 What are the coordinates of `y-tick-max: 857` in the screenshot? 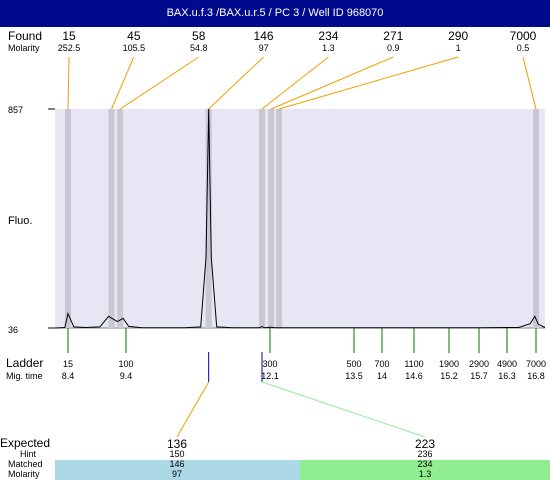 It's located at (15, 110).